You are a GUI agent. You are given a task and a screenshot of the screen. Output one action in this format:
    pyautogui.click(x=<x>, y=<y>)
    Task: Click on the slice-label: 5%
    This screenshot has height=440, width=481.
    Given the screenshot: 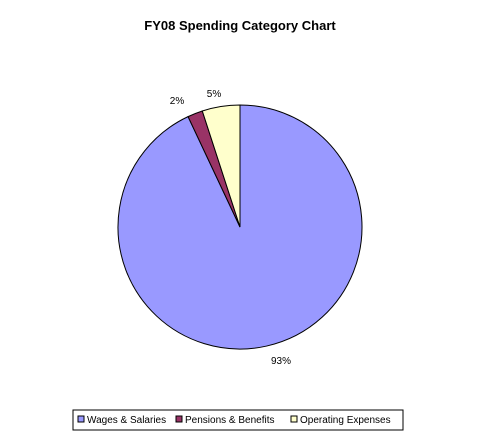 What is the action you would take?
    pyautogui.click(x=214, y=94)
    